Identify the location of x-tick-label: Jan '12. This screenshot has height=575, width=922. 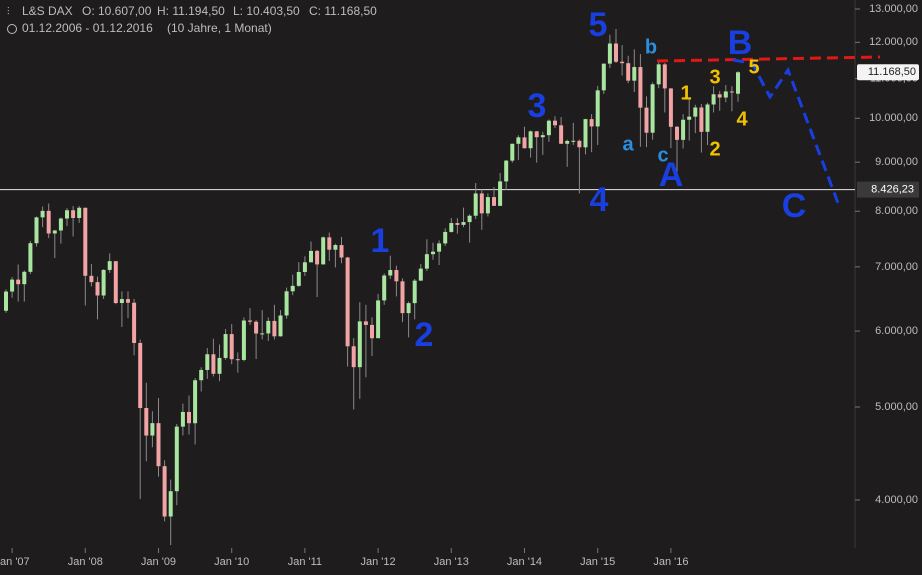
(378, 562).